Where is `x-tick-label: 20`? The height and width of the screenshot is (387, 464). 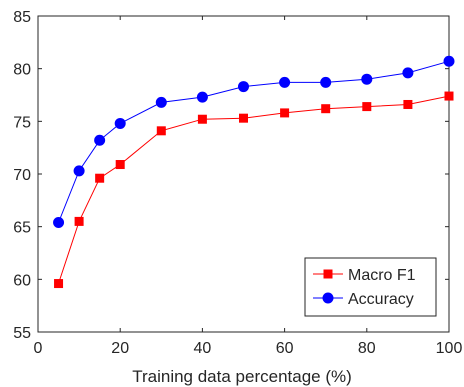
x-tick-label: 20 is located at coordinates (120, 348).